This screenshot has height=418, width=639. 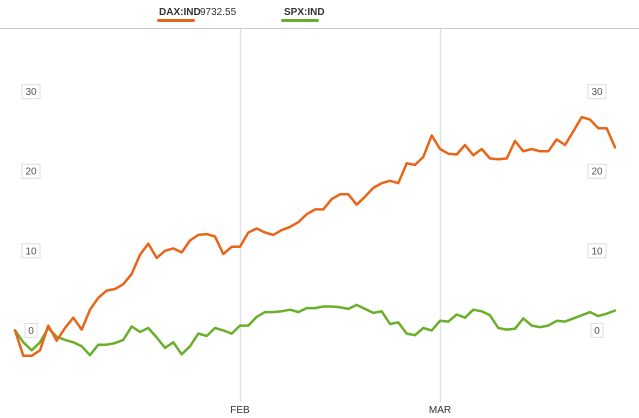 I want to click on legend-spx-swatch, so click(x=300, y=20).